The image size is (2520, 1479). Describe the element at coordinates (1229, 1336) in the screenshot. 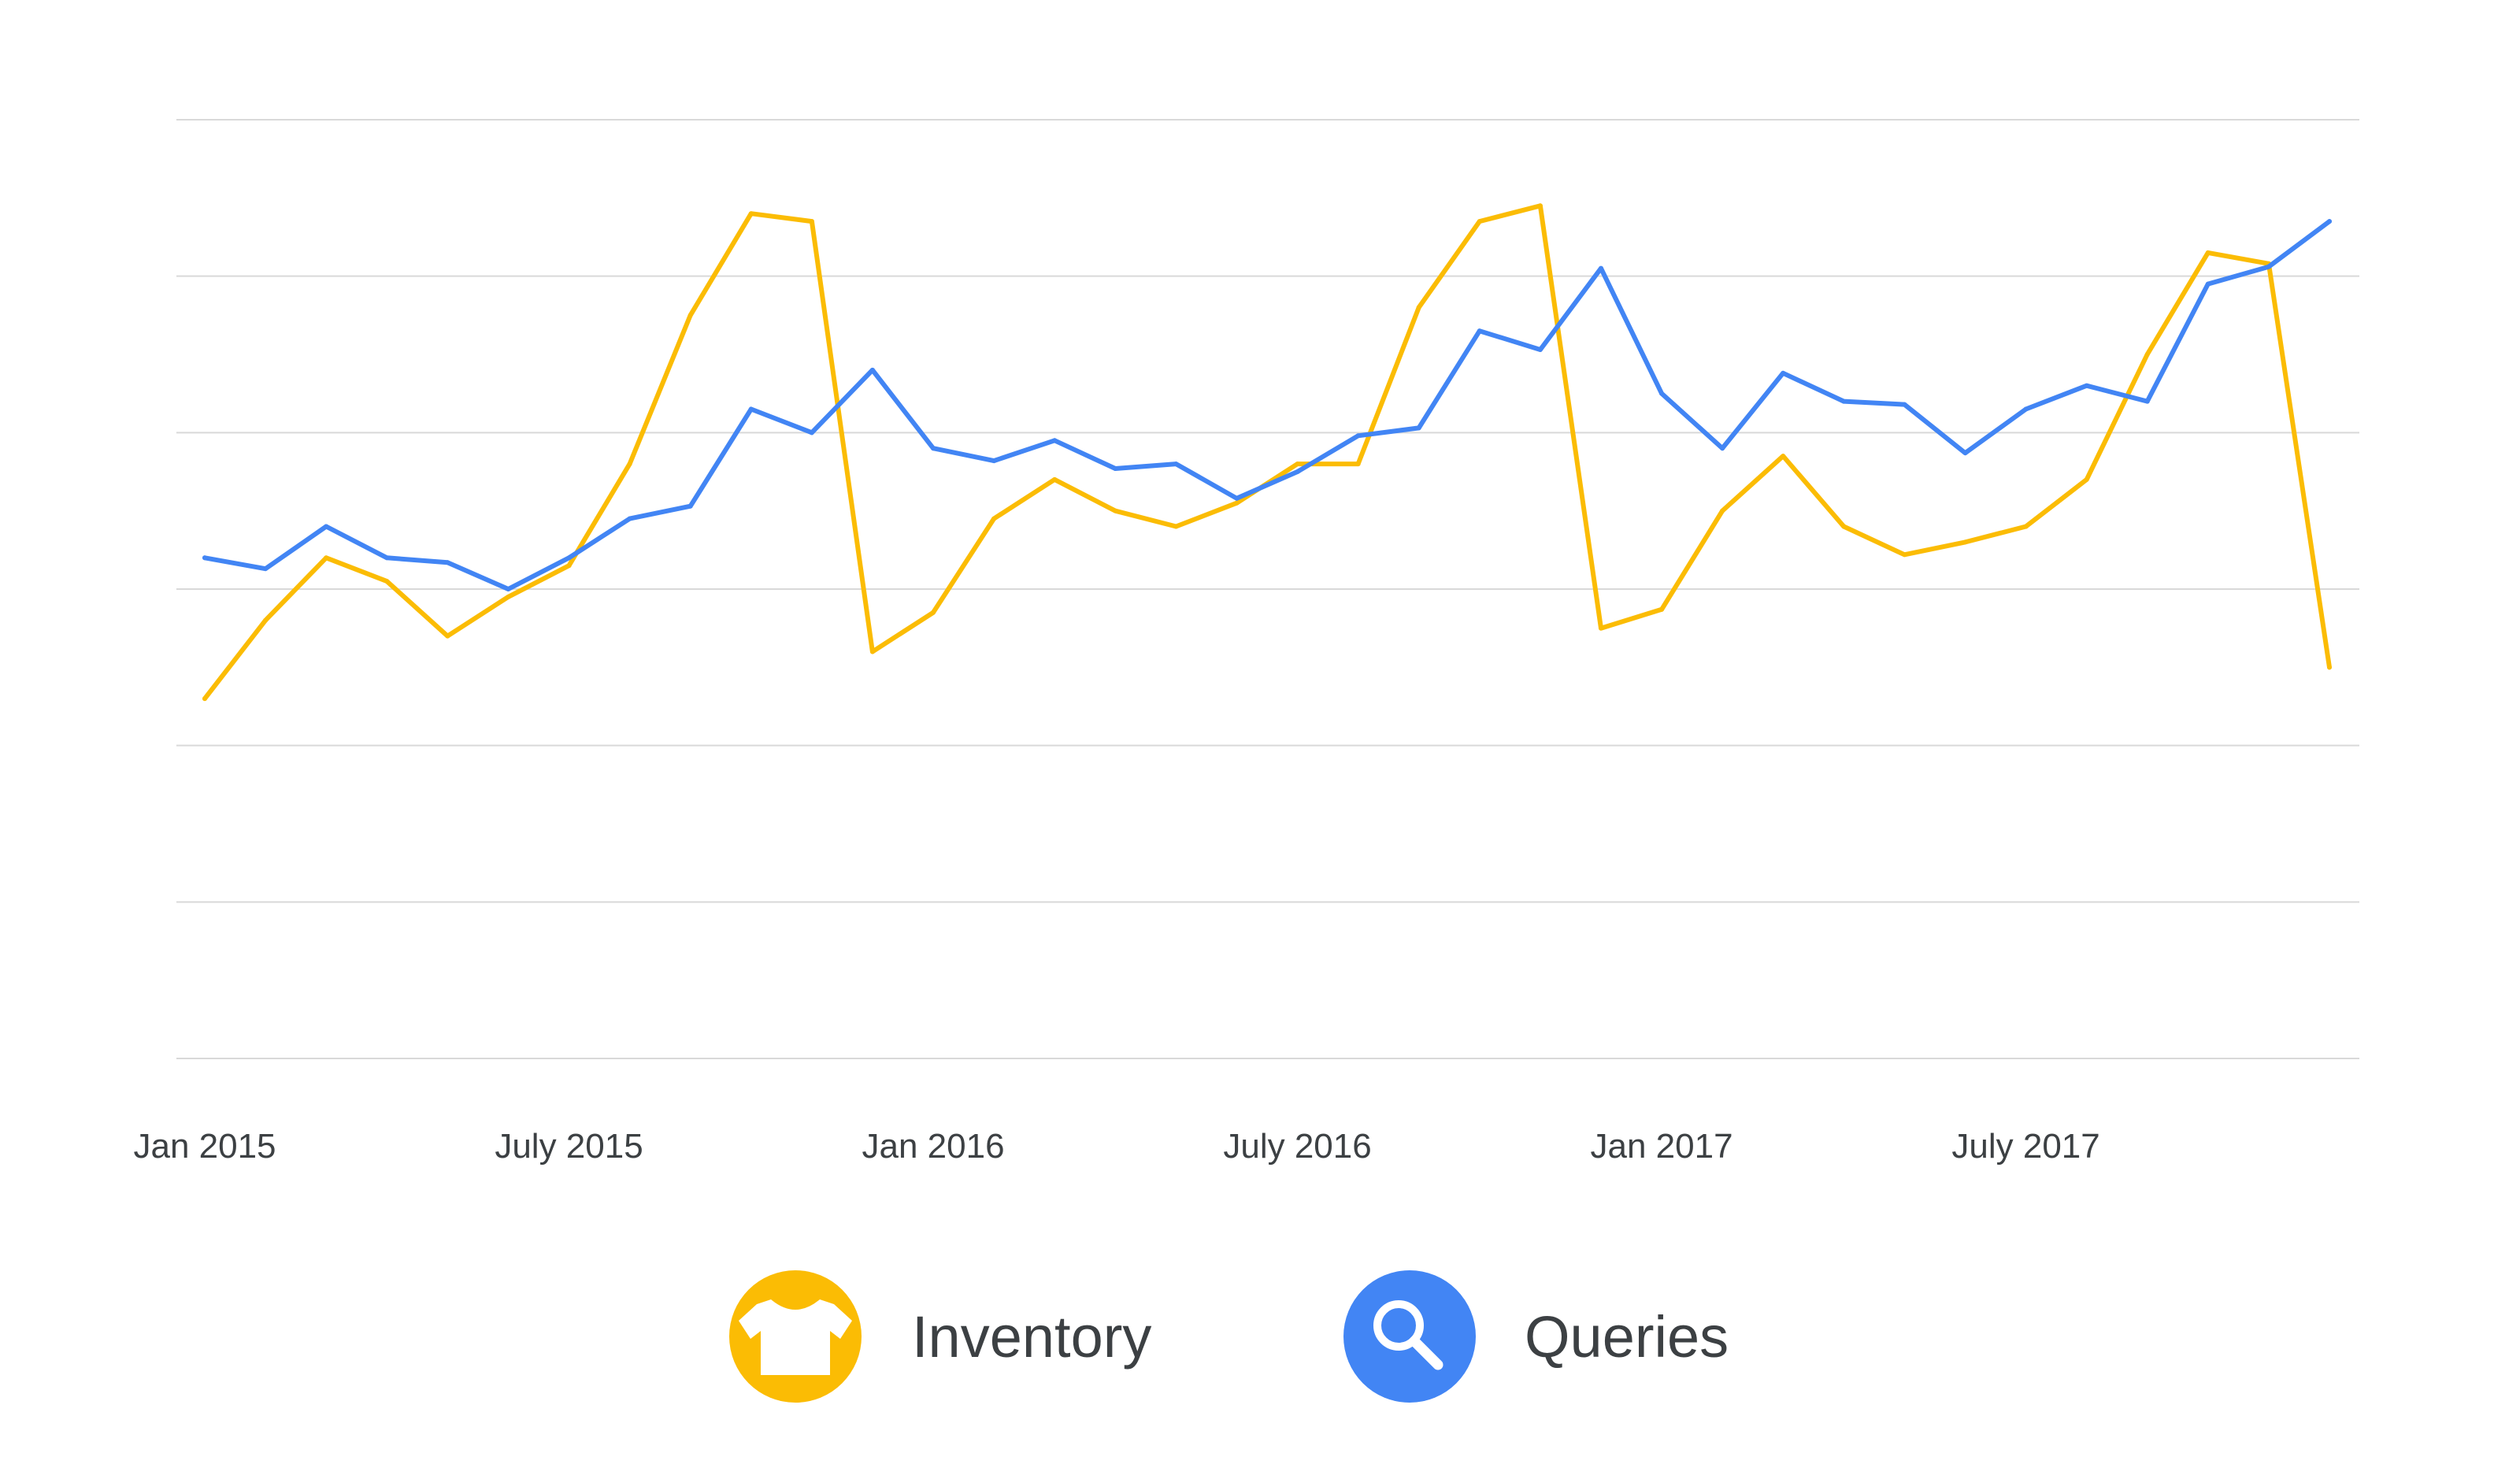

I see `legend: Inventory Queries` at that location.